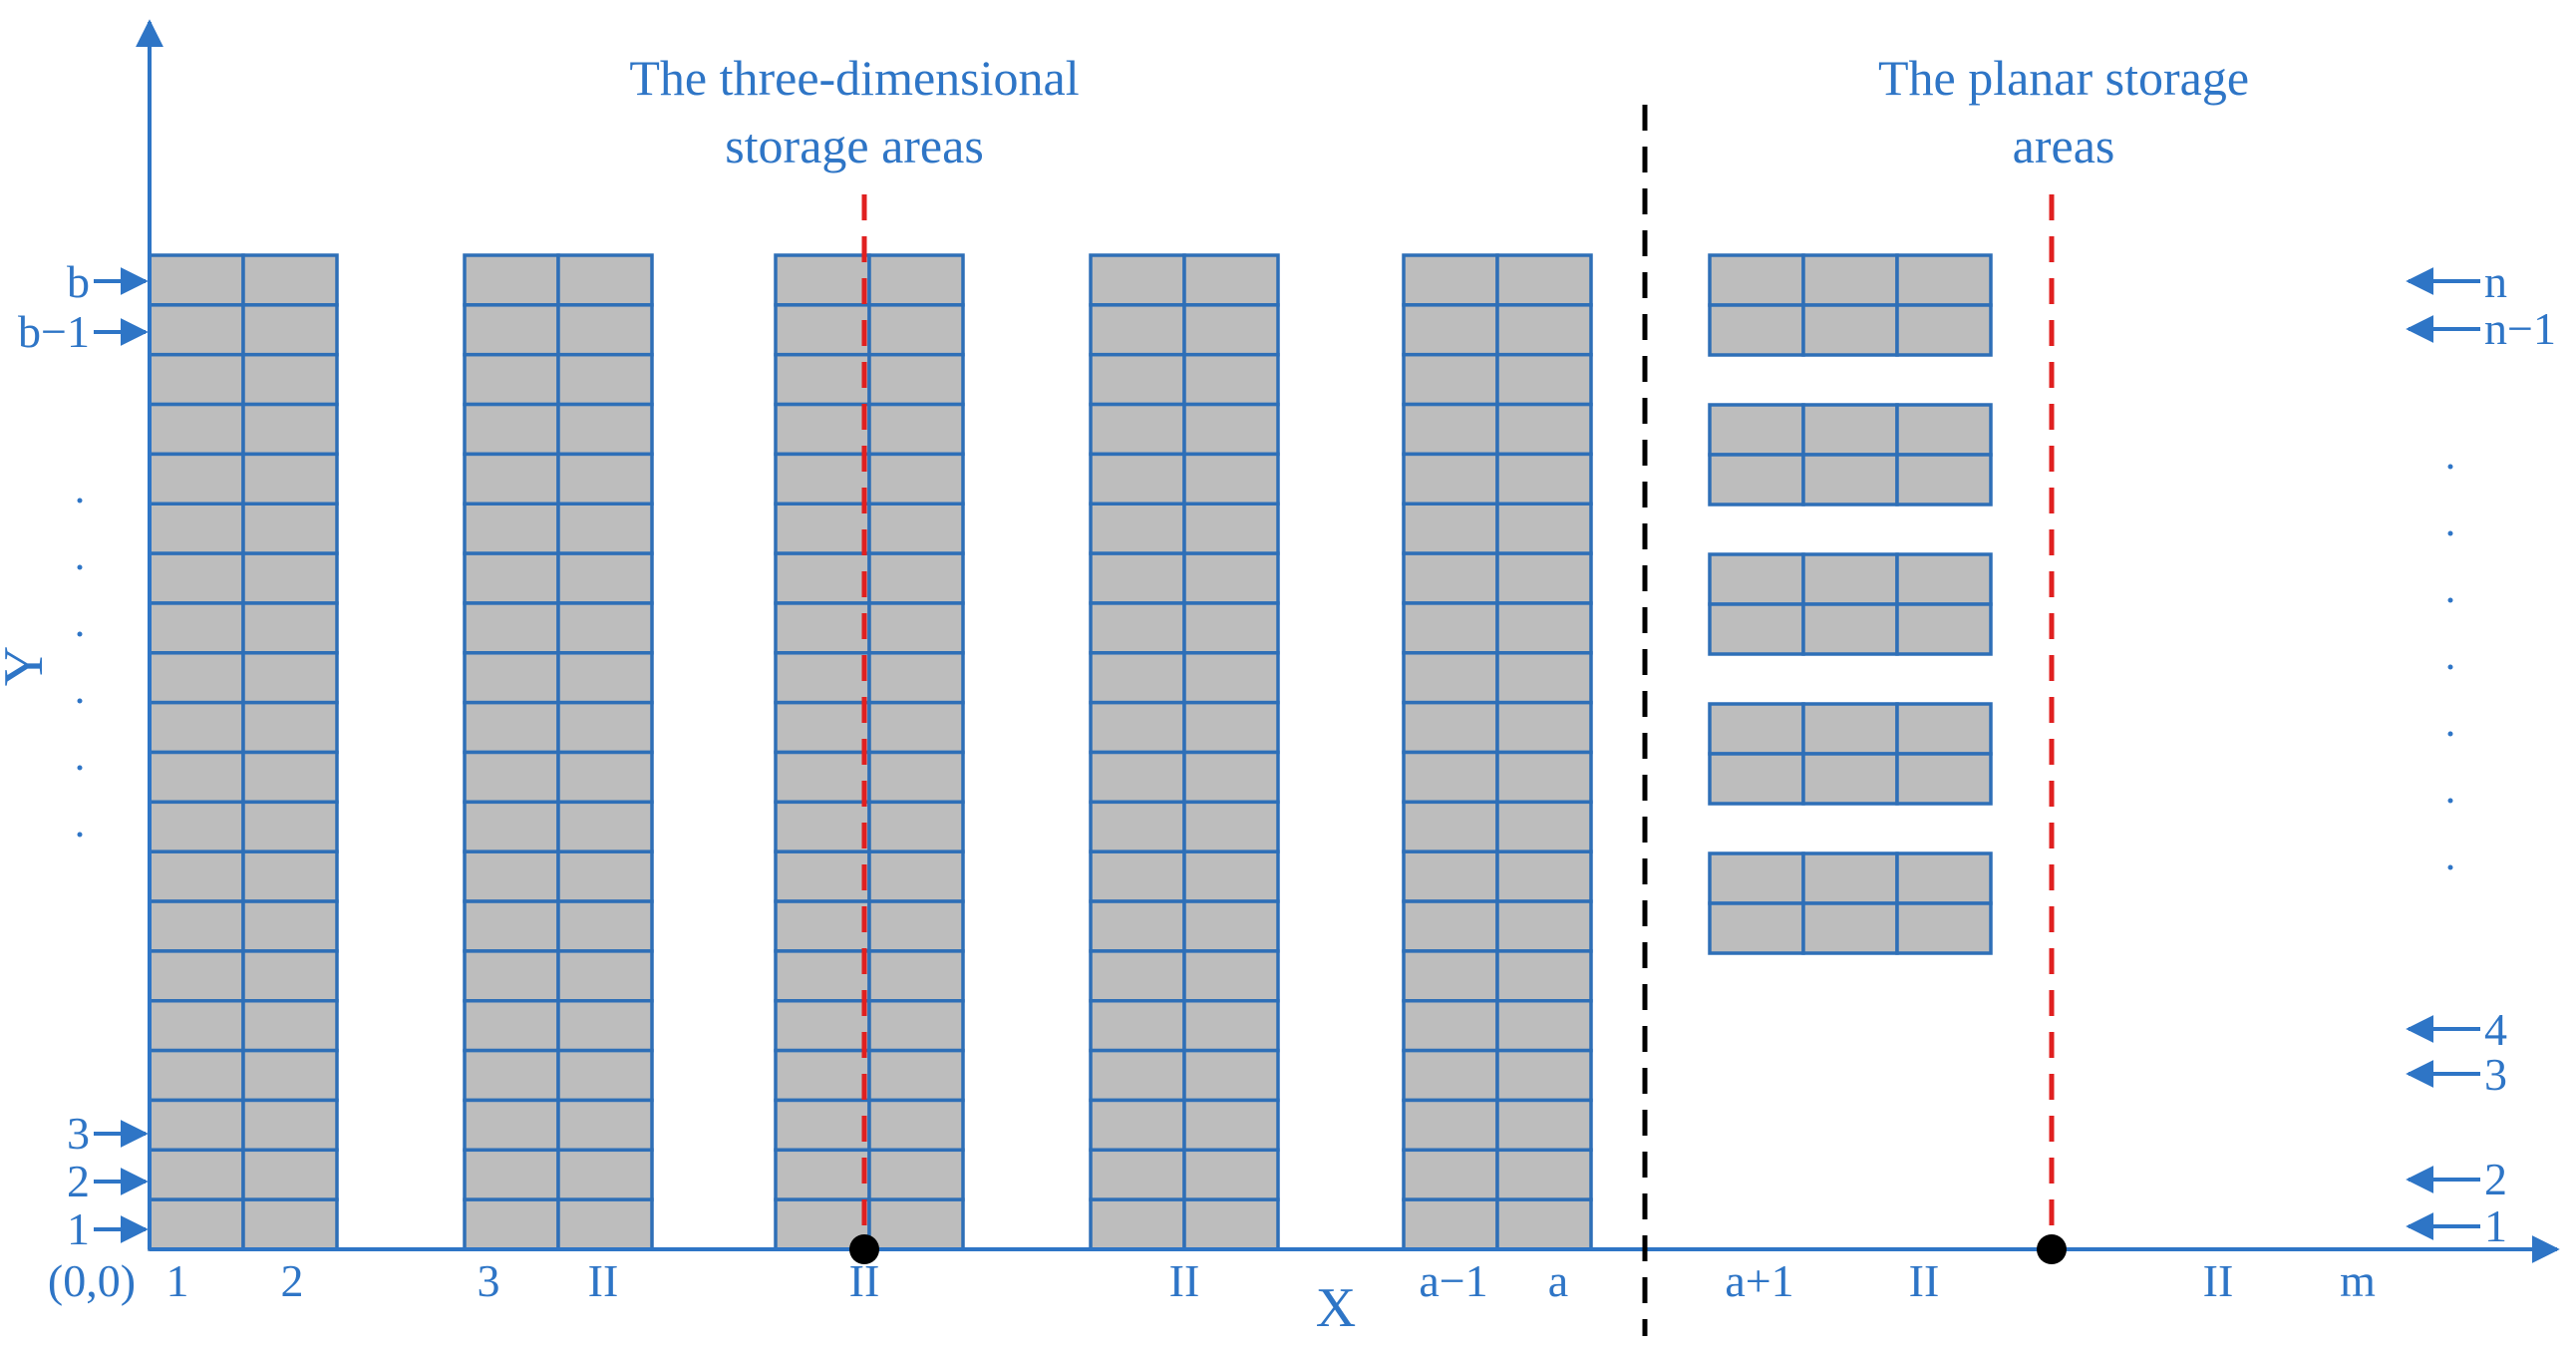  What do you see at coordinates (2520, 328) in the screenshot?
I see `right-row-label-n-minus-1: n−1` at bounding box center [2520, 328].